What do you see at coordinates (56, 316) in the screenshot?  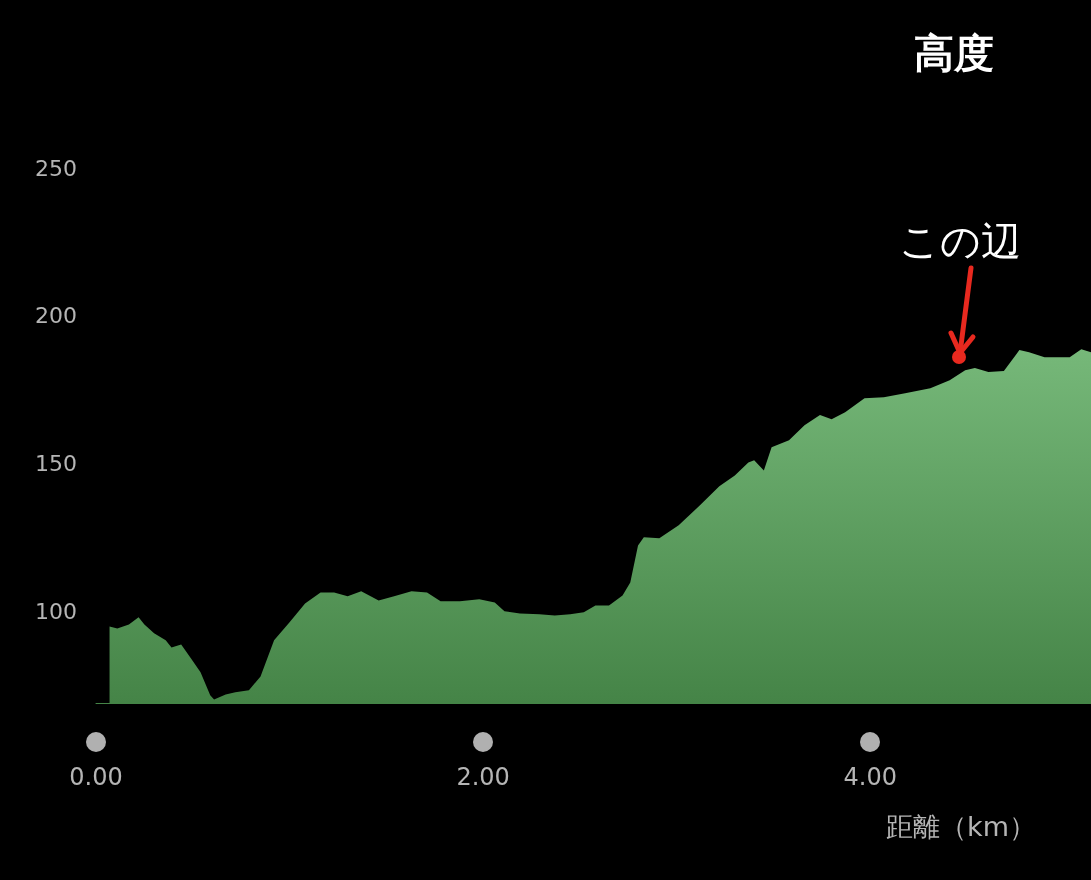 I see `y-tick-label: 200` at bounding box center [56, 316].